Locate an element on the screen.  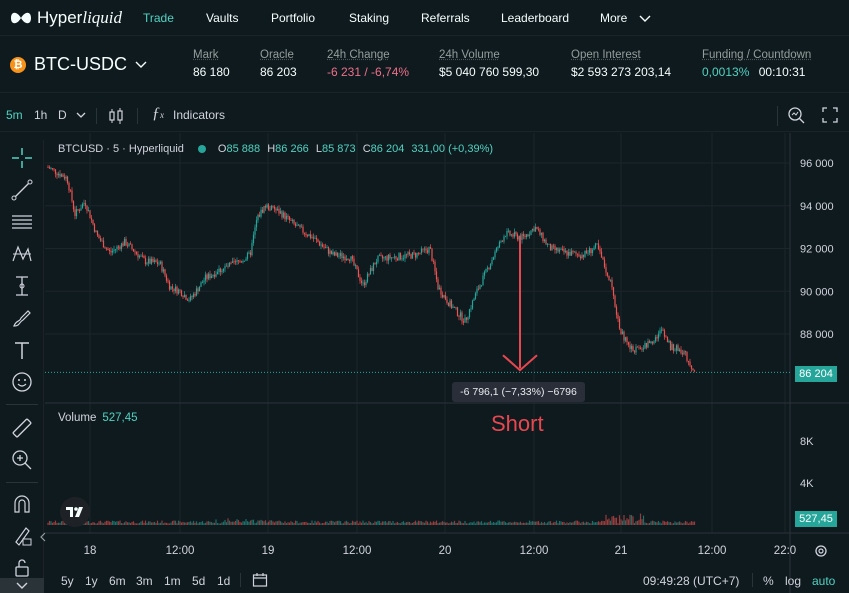
text-icon is located at coordinates (22, 350).